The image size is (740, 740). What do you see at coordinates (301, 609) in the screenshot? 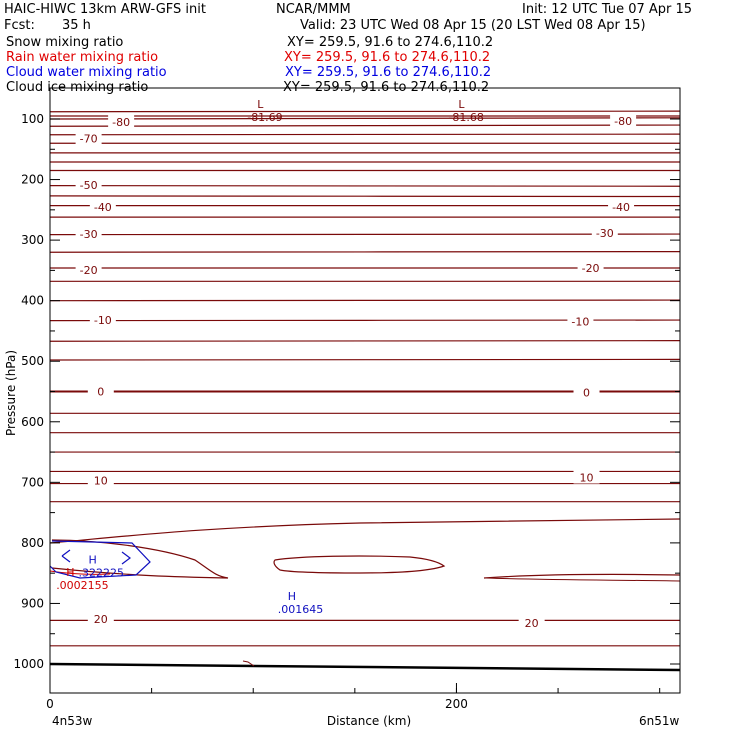
I see `extremum-value: .001645` at bounding box center [301, 609].